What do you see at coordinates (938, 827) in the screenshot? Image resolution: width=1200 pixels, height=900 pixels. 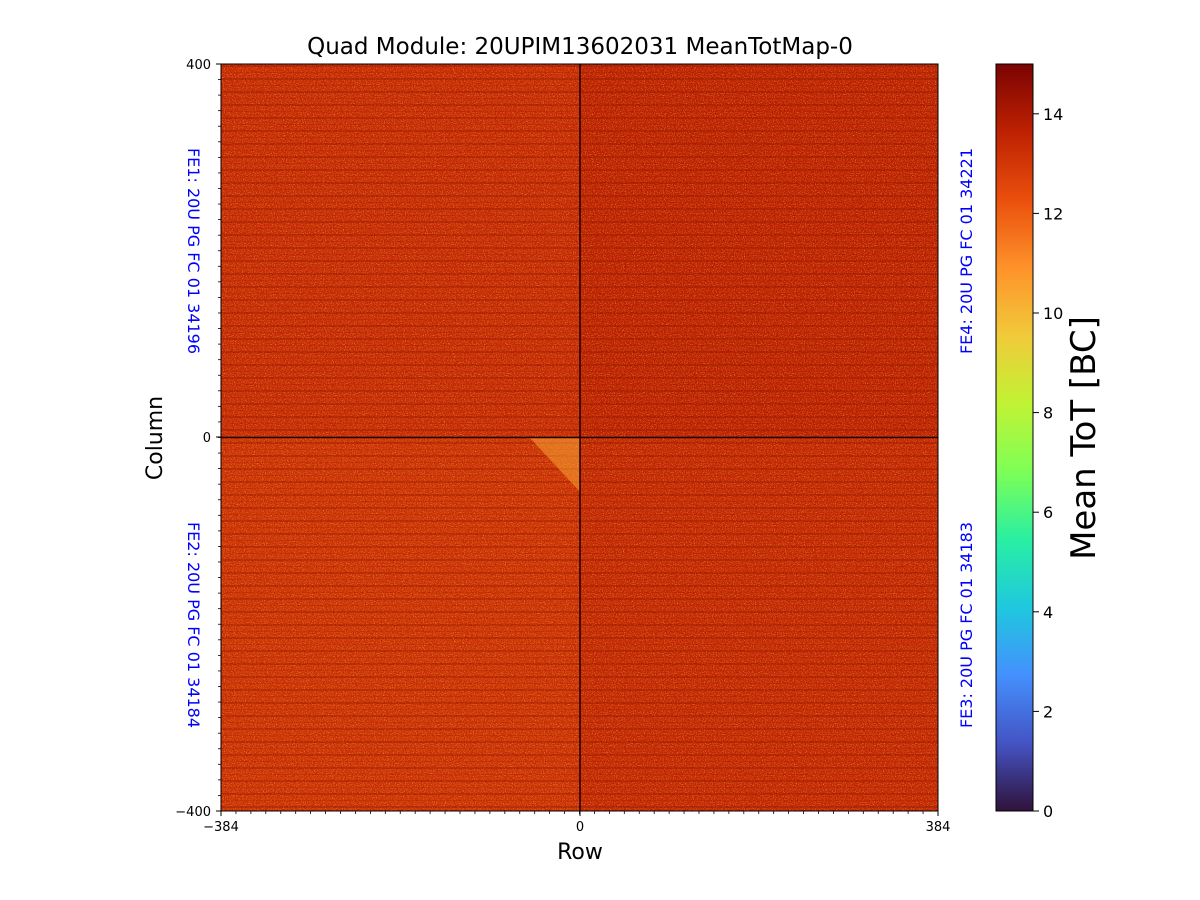 I see `x-tick-label: 384` at bounding box center [938, 827].